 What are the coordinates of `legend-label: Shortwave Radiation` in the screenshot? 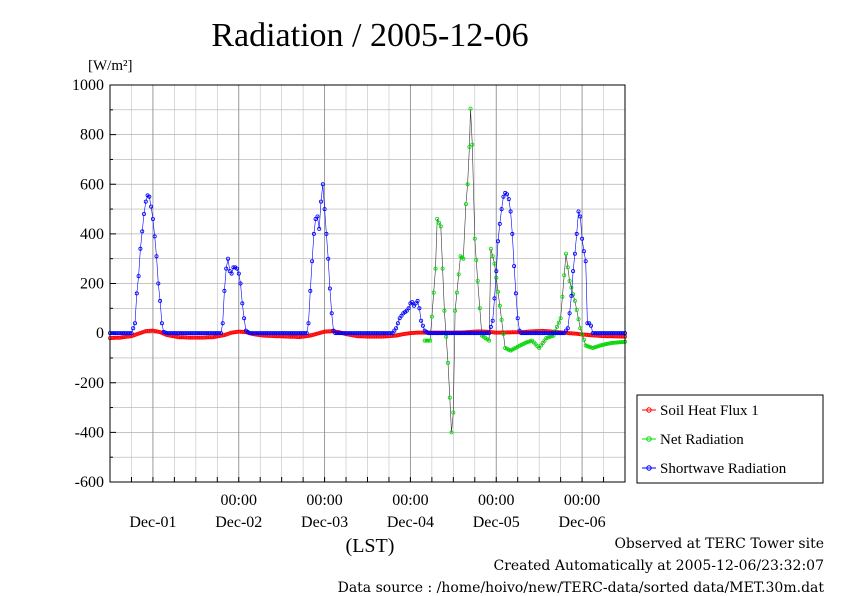 It's located at (723, 469).